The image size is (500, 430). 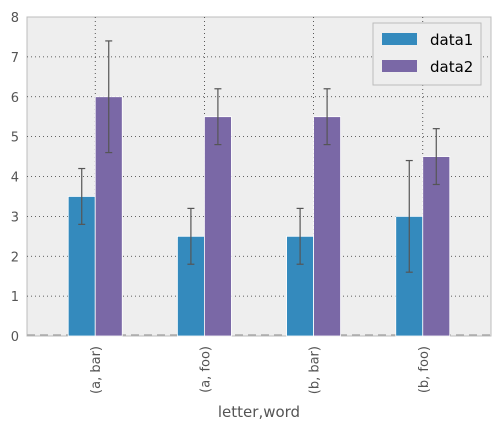 What do you see at coordinates (15, 297) in the screenshot?
I see `y-tick-label: 1` at bounding box center [15, 297].